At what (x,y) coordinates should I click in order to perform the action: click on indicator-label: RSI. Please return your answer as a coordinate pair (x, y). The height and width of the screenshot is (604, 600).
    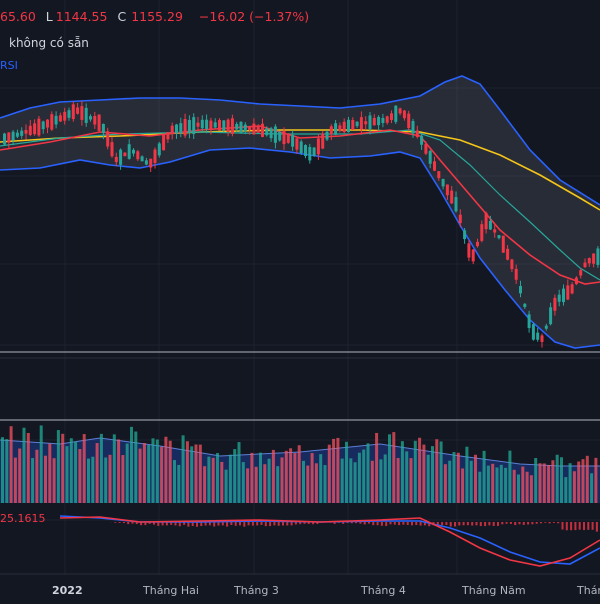
    Looking at the image, I should click on (9, 65).